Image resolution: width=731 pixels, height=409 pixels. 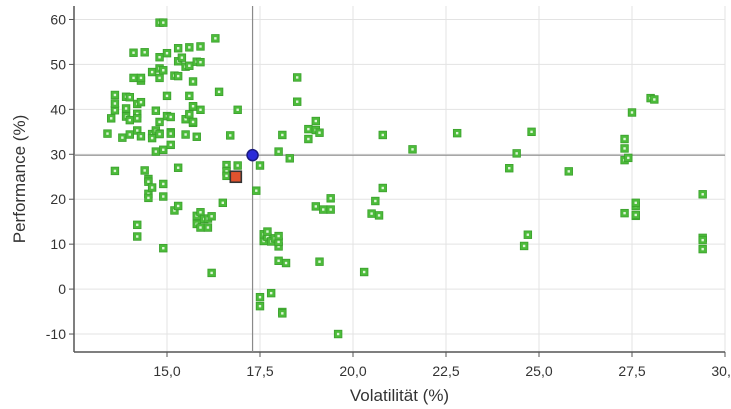 I want to click on x-tick-label: 15,0, so click(x=166, y=371).